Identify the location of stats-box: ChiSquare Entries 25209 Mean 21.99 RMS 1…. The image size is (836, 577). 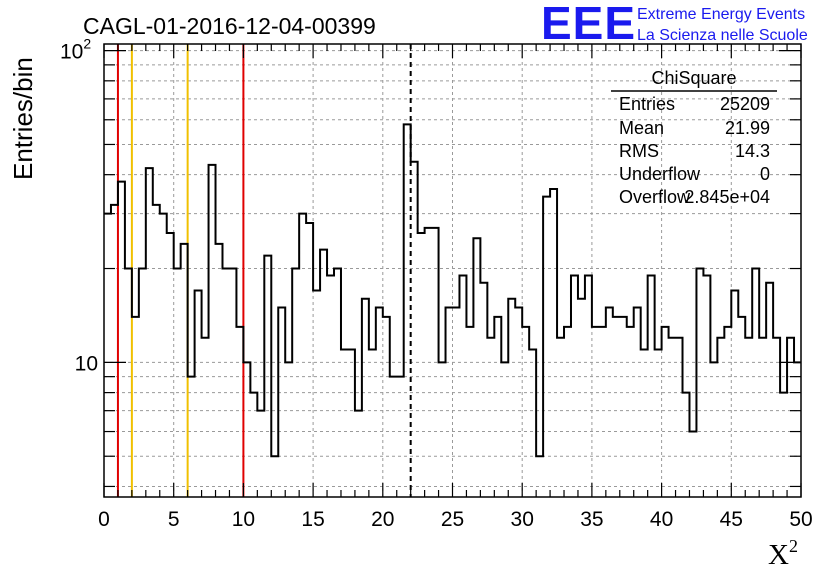
(694, 137).